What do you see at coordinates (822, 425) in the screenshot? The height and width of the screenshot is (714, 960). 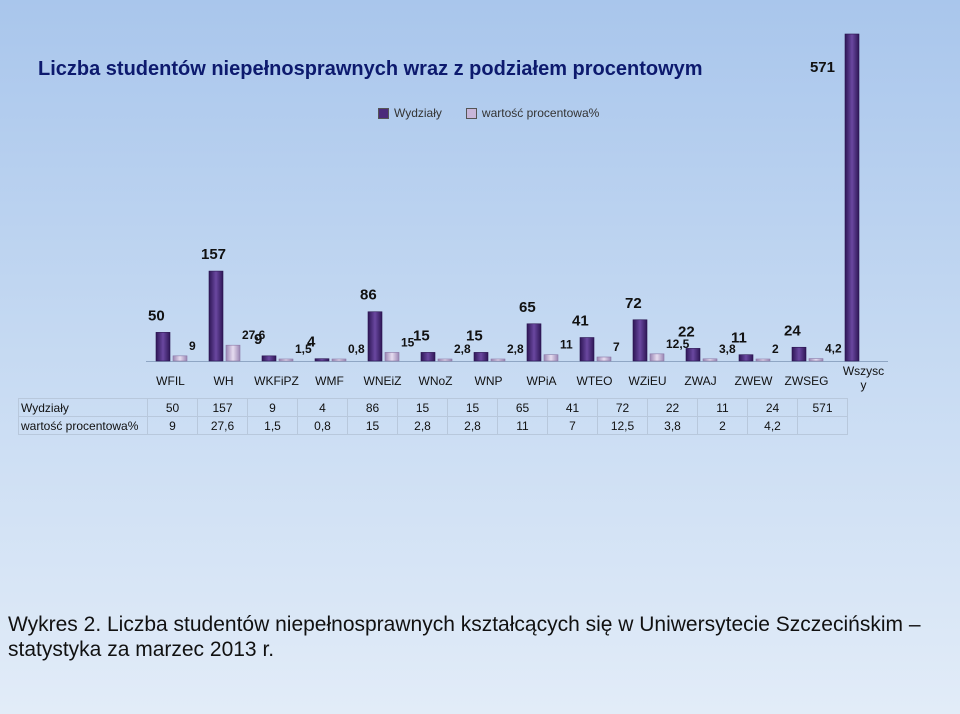 I see `table-cell` at bounding box center [822, 425].